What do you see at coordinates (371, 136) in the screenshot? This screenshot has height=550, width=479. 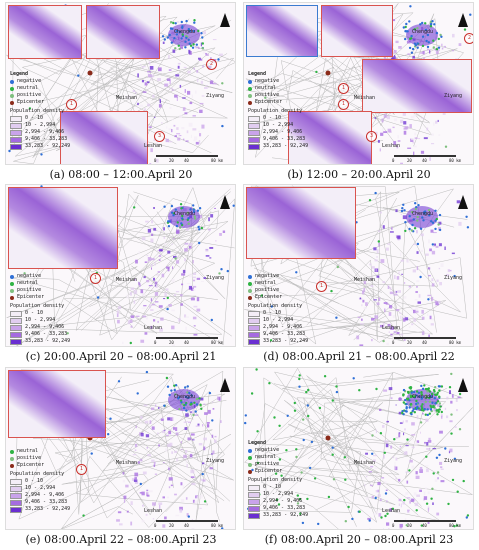 I see `callout-marker: 3` at bounding box center [371, 136].